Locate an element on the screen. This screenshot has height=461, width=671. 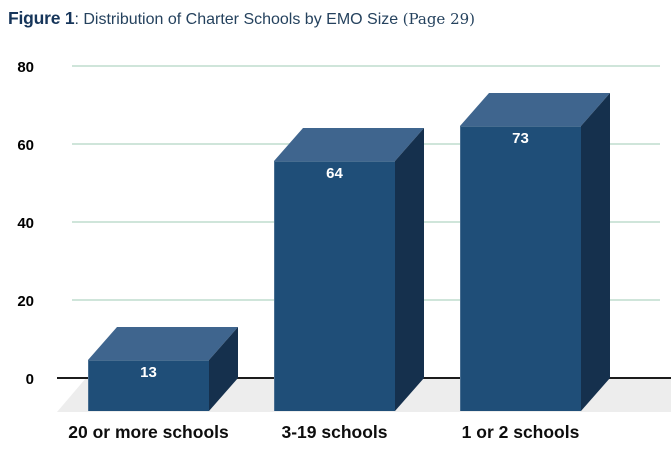
x-category-label-2: 3-19 schools is located at coordinates (334, 432).